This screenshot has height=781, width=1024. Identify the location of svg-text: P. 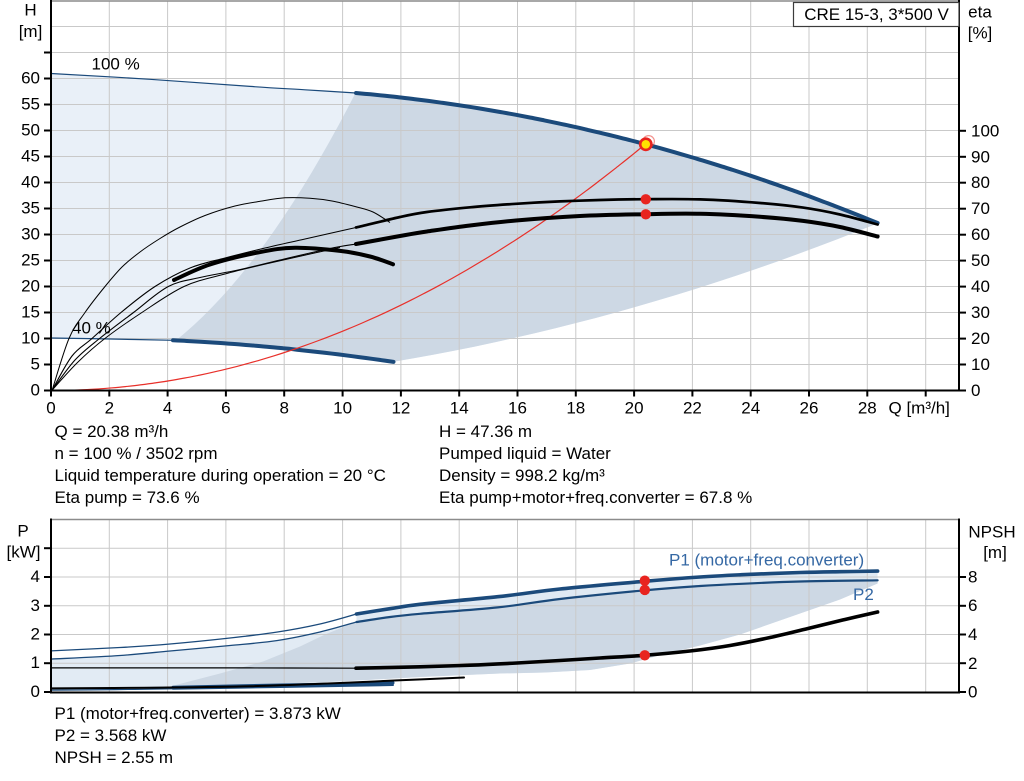
(22, 531).